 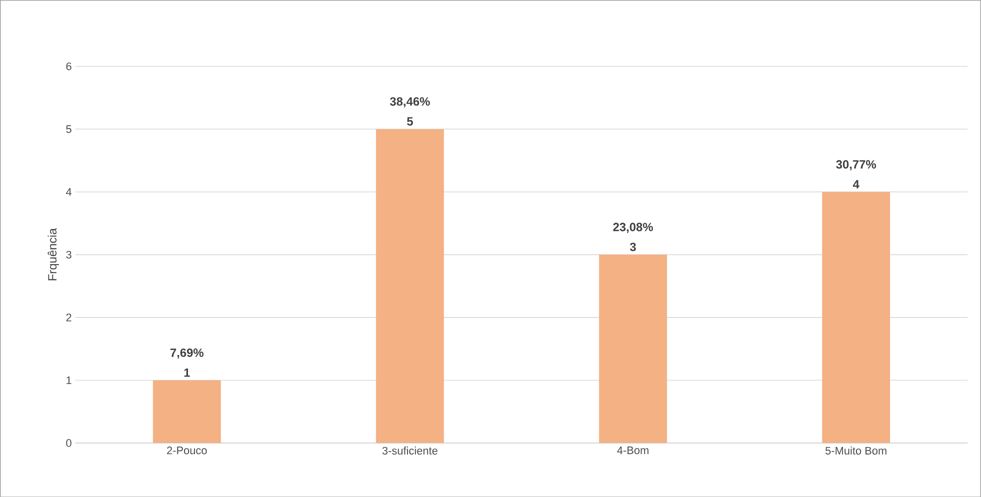 What do you see at coordinates (410, 111) in the screenshot?
I see `data-label: 38,46% 5` at bounding box center [410, 111].